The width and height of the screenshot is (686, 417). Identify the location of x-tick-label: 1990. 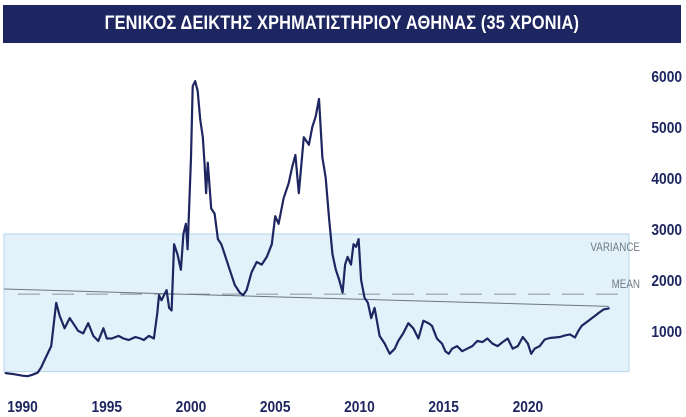
(22, 407).